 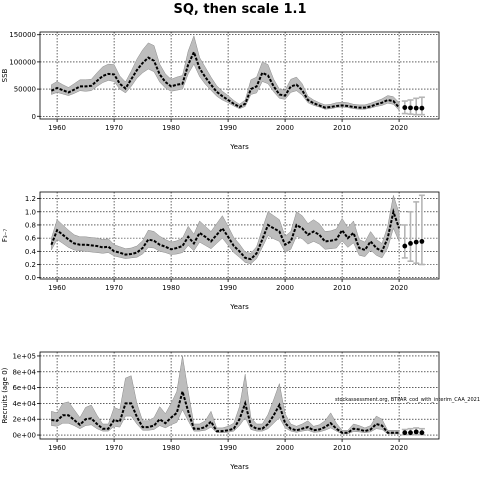 What do you see at coordinates (31, 252) in the screenshot?
I see `f-ytick-label: 0.4` at bounding box center [31, 252].